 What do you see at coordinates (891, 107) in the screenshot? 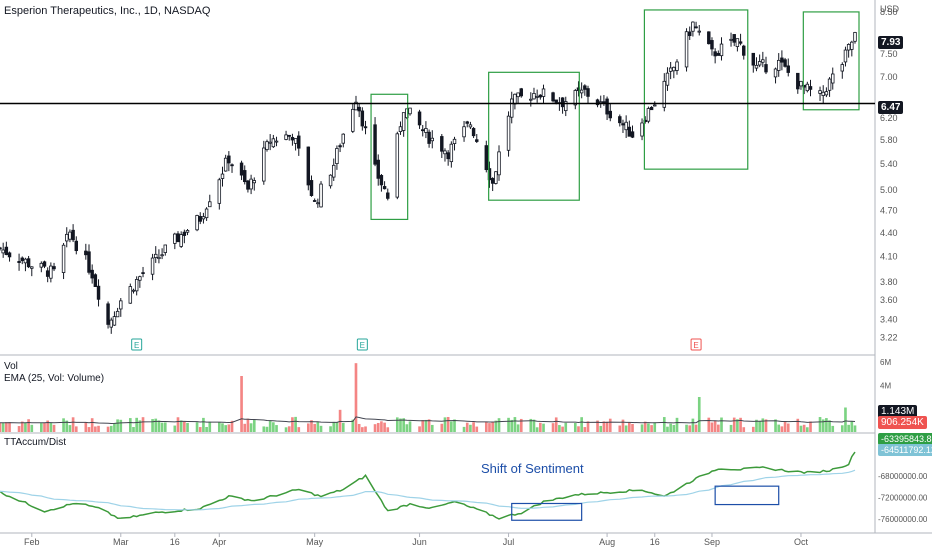
I see `level-price-badge: 6.47` at bounding box center [891, 107].